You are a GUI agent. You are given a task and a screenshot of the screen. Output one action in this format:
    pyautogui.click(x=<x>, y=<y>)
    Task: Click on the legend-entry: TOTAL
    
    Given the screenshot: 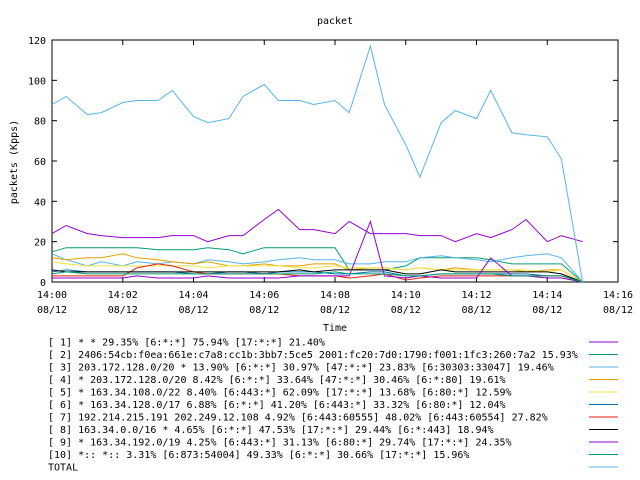 What is the action you would take?
    pyautogui.click(x=63, y=468)
    